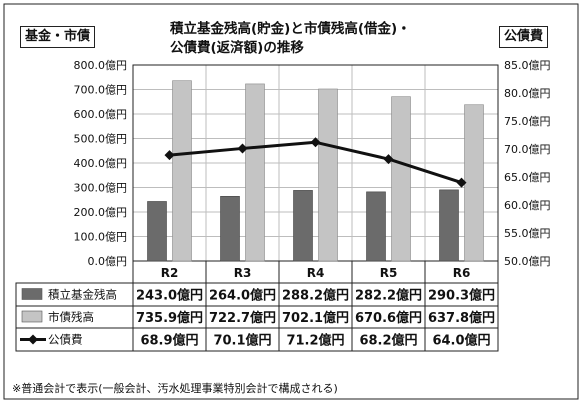 This screenshot has width=582, height=403. Describe the element at coordinates (315, 341) in the screenshot. I see `data-label: 71.2億円` at that location.